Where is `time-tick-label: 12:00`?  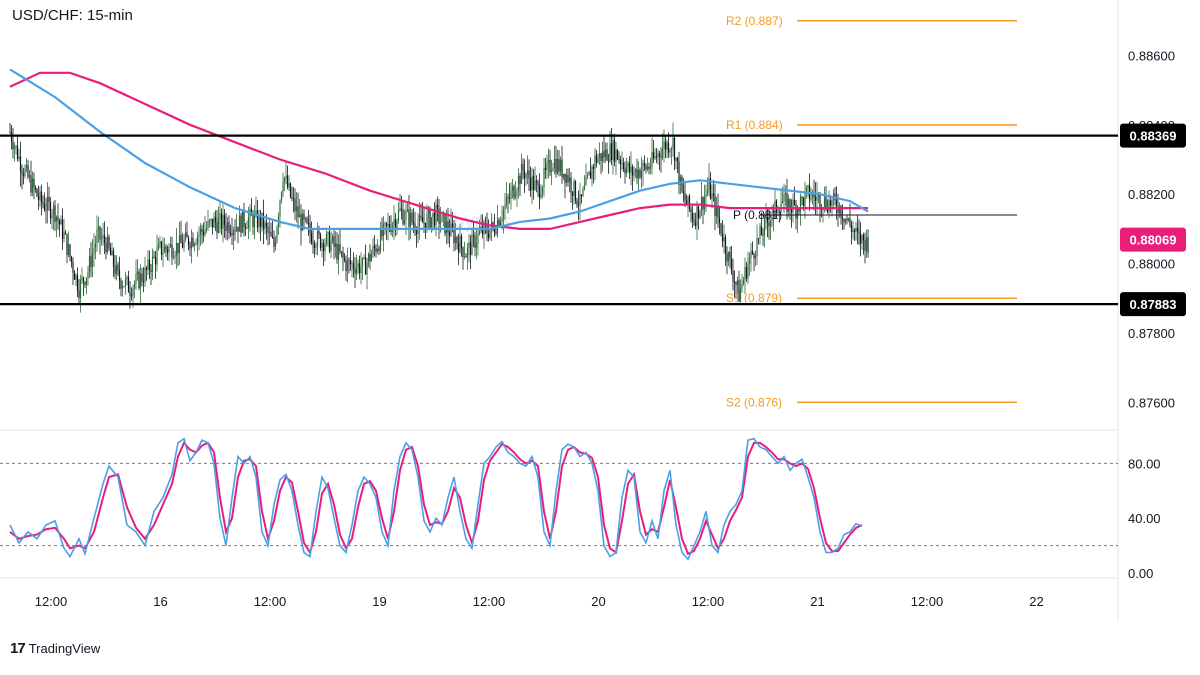
time-tick-label: 12:00 is located at coordinates (489, 601).